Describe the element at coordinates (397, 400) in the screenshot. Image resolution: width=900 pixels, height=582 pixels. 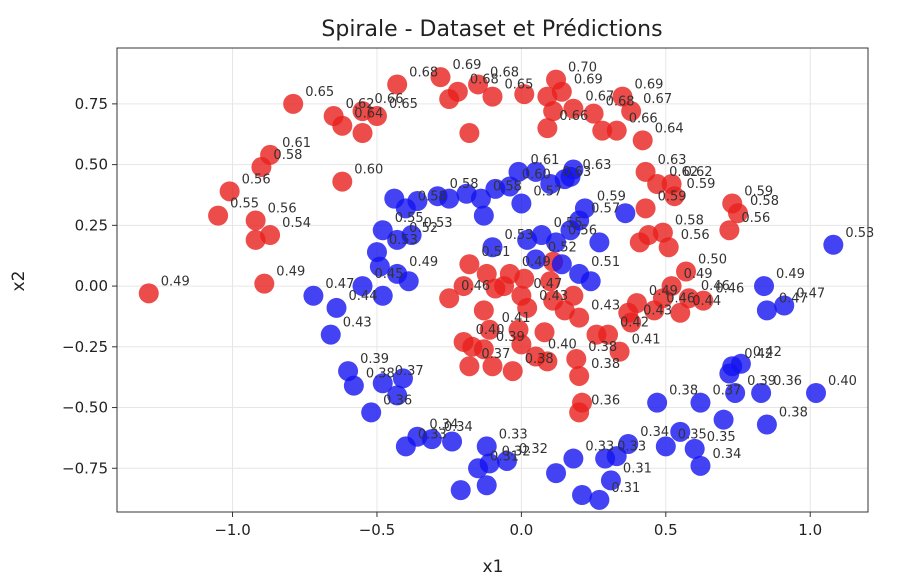
I see `data-label: 0.36` at that location.